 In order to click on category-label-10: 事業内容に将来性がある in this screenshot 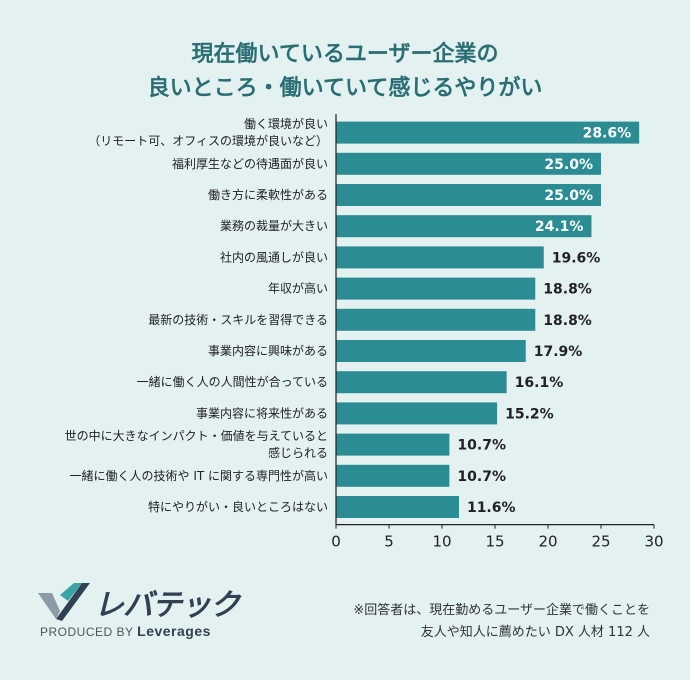, I will do `click(262, 412)`.